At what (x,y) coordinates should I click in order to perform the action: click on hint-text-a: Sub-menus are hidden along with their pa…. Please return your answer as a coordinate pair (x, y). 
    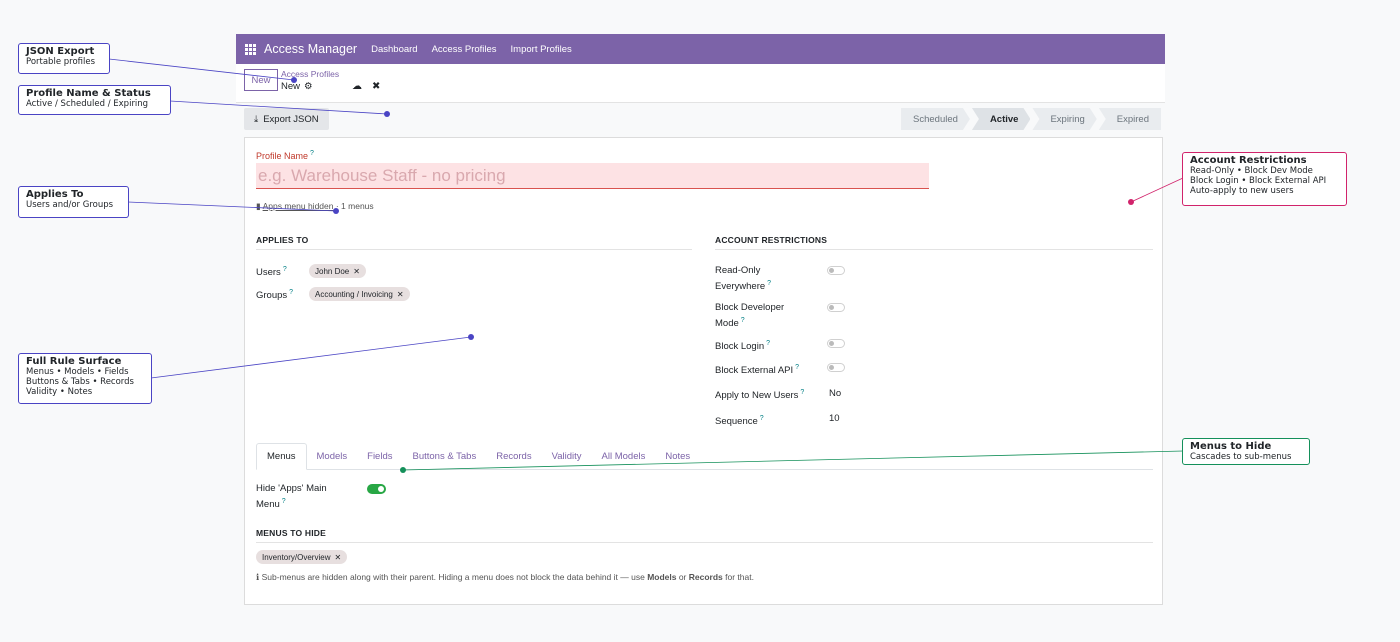
    Looking at the image, I should click on (454, 577).